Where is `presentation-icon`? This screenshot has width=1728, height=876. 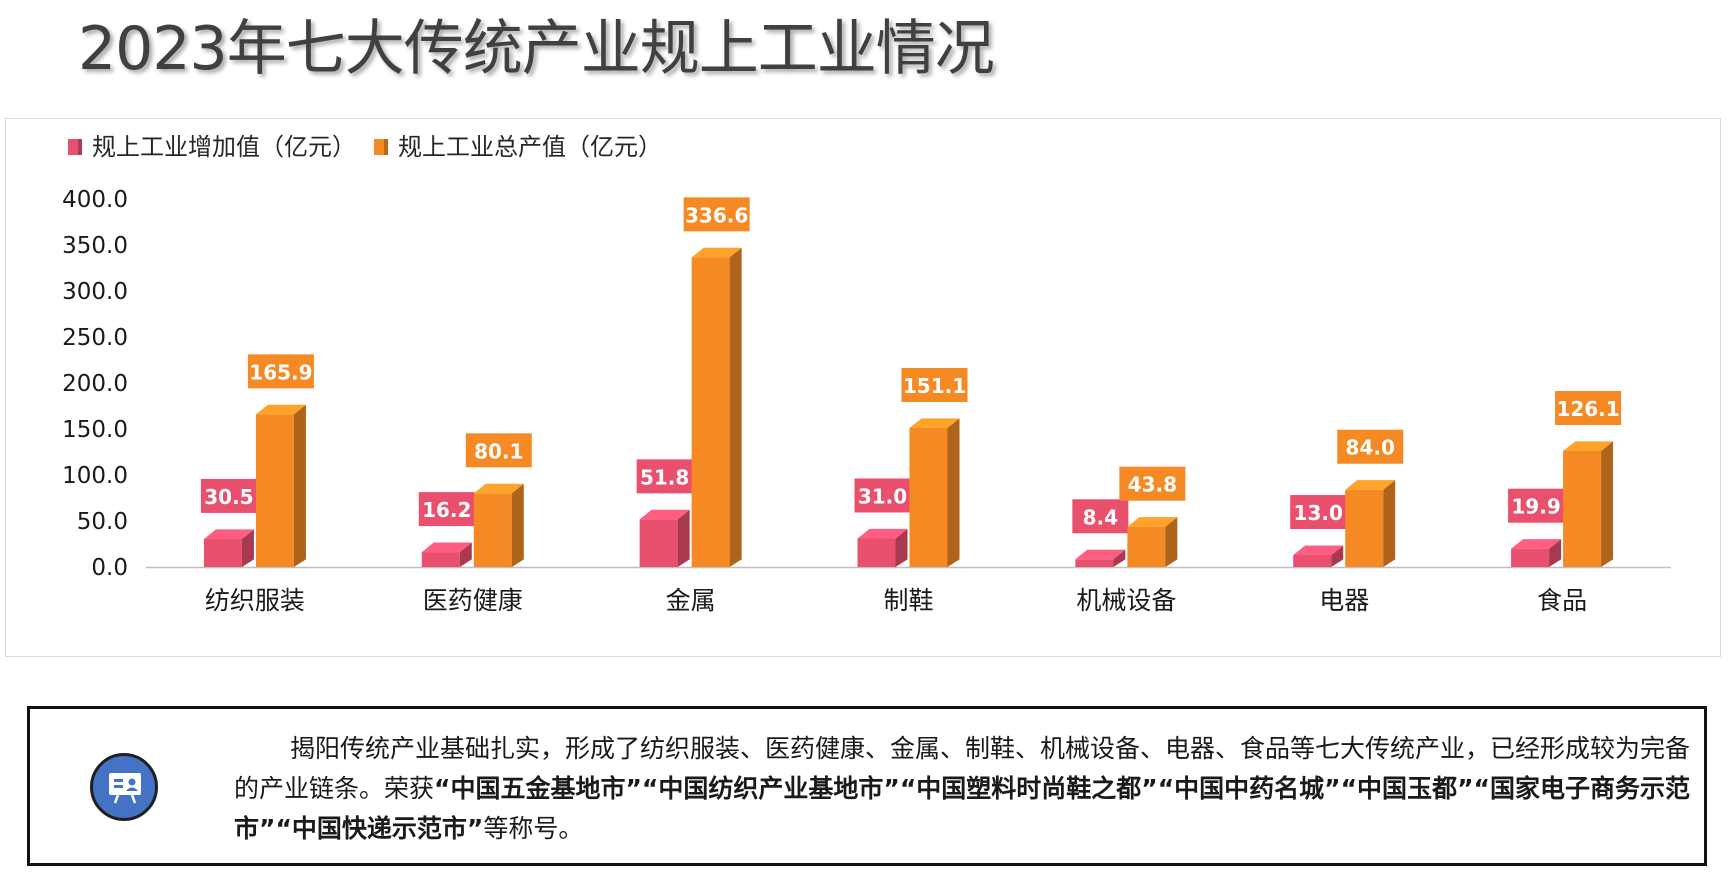 presentation-icon is located at coordinates (124, 787).